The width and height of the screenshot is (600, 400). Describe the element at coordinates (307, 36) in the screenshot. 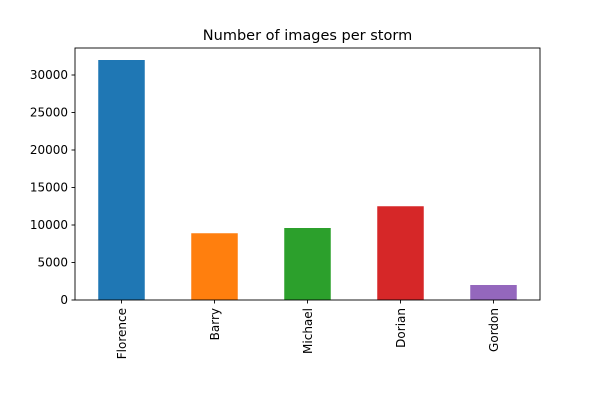

I see `chart-title: Number of images per storm` at that location.